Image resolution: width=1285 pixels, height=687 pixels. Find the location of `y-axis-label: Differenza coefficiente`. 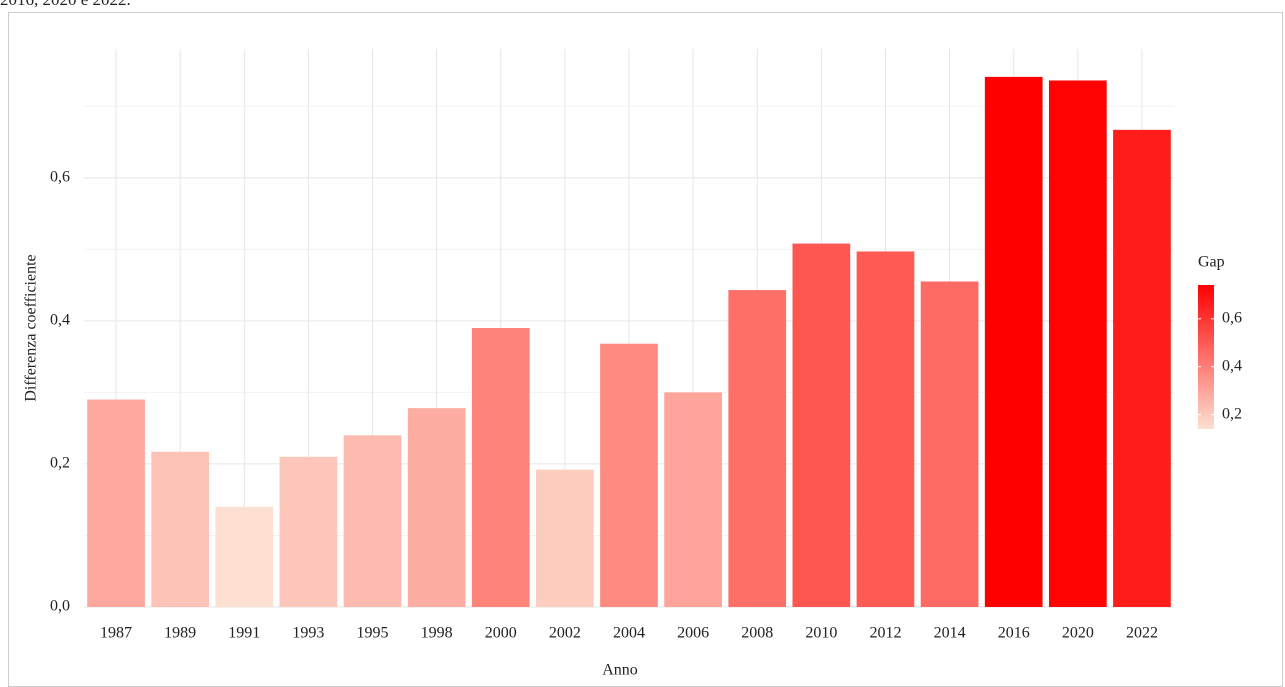

y-axis-label: Differenza coefficiente is located at coordinates (31, 327).